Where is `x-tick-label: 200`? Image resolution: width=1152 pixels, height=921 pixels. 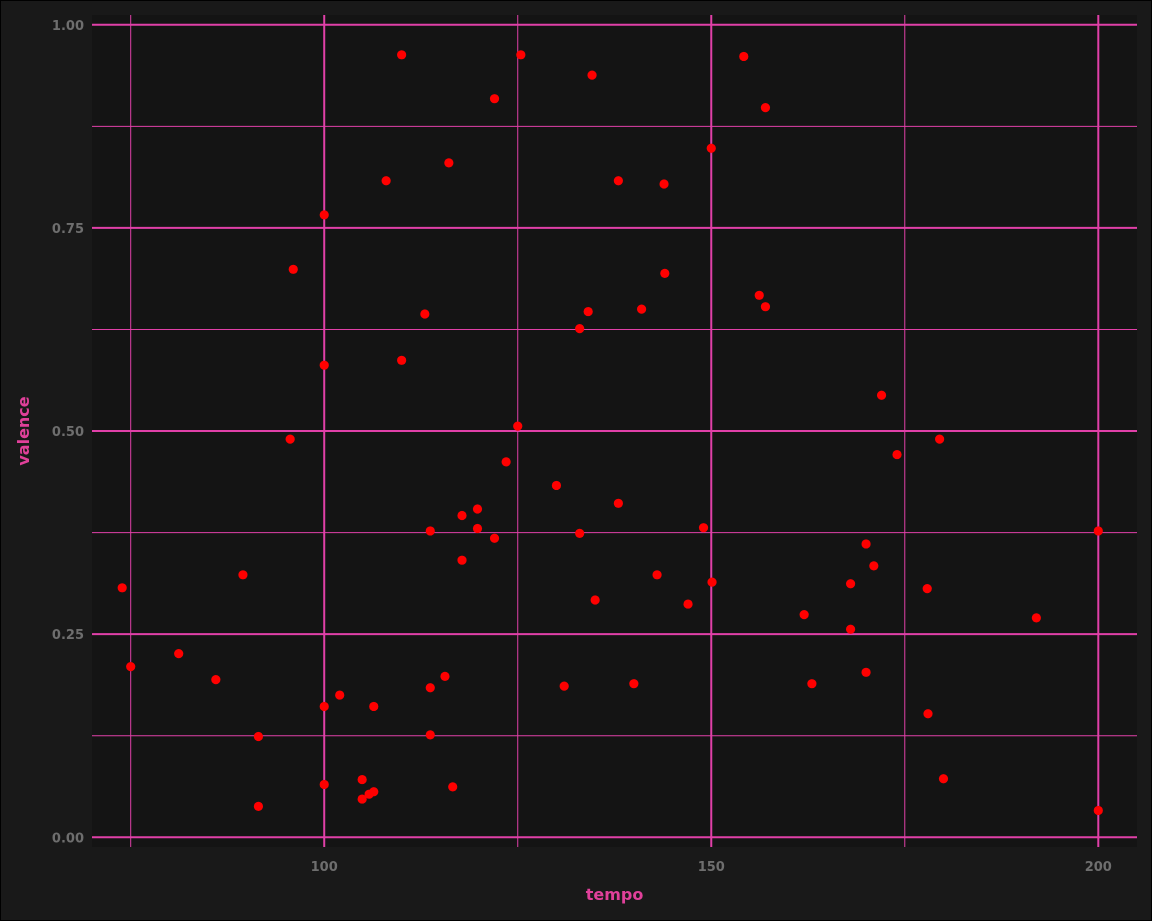 x-tick-label: 200 is located at coordinates (1098, 867).